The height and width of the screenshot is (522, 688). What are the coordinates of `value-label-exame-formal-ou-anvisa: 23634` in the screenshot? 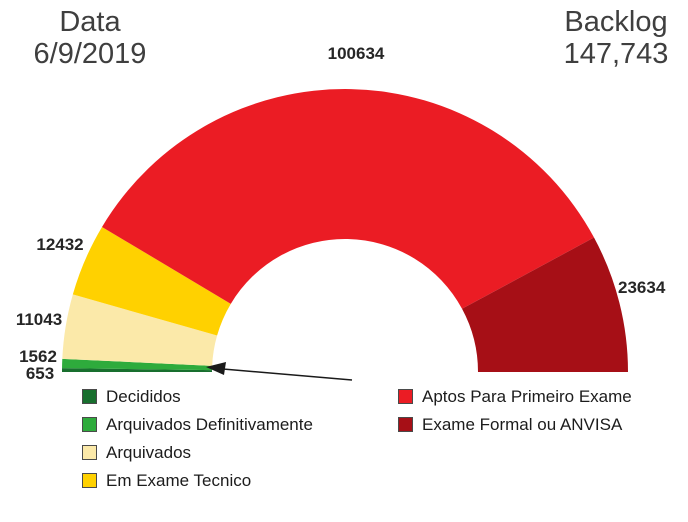 It's located at (642, 287).